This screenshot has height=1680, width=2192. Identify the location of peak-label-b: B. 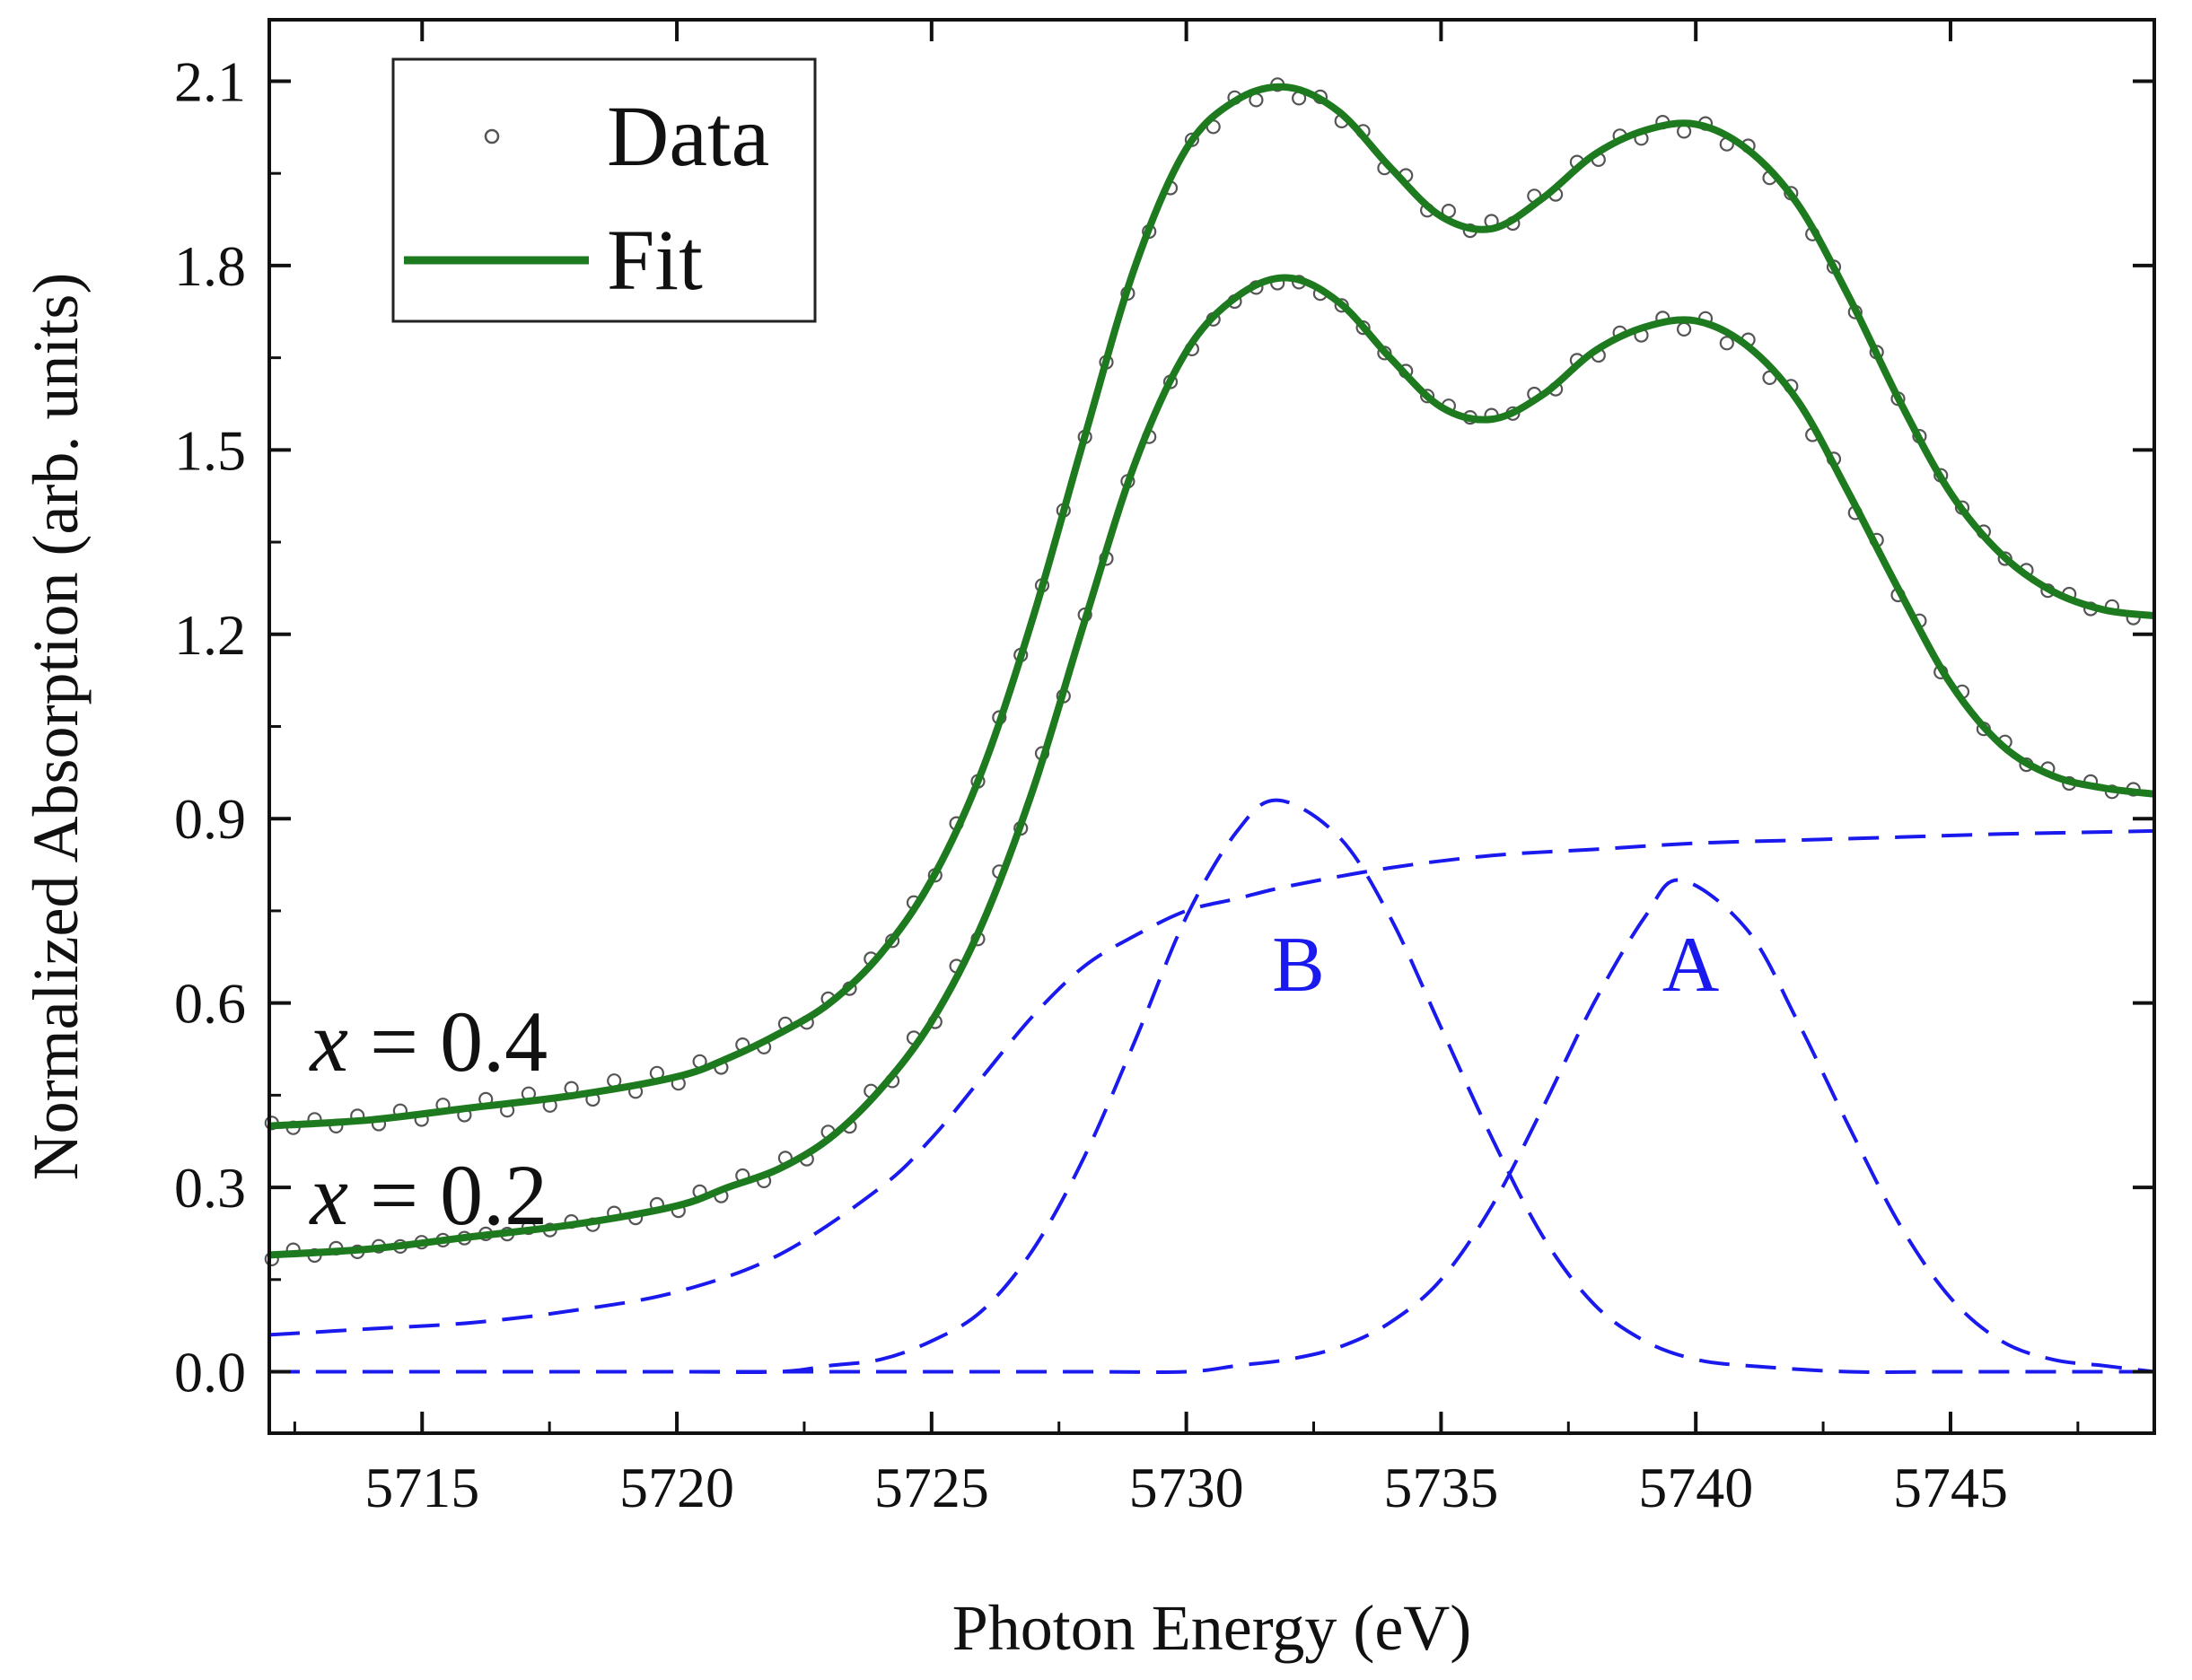
(1298, 965).